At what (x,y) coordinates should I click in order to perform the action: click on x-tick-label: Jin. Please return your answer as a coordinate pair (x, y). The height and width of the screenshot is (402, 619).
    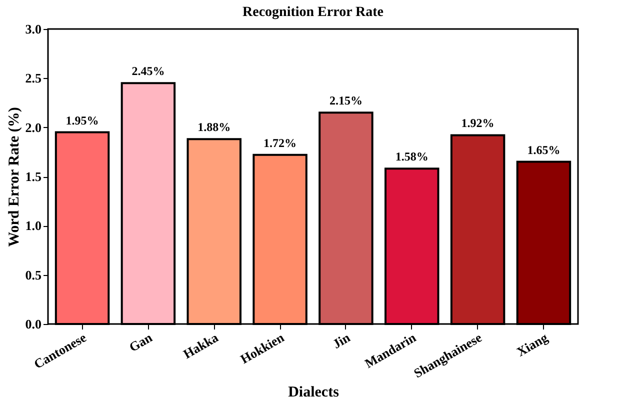
    Looking at the image, I should click on (342, 340).